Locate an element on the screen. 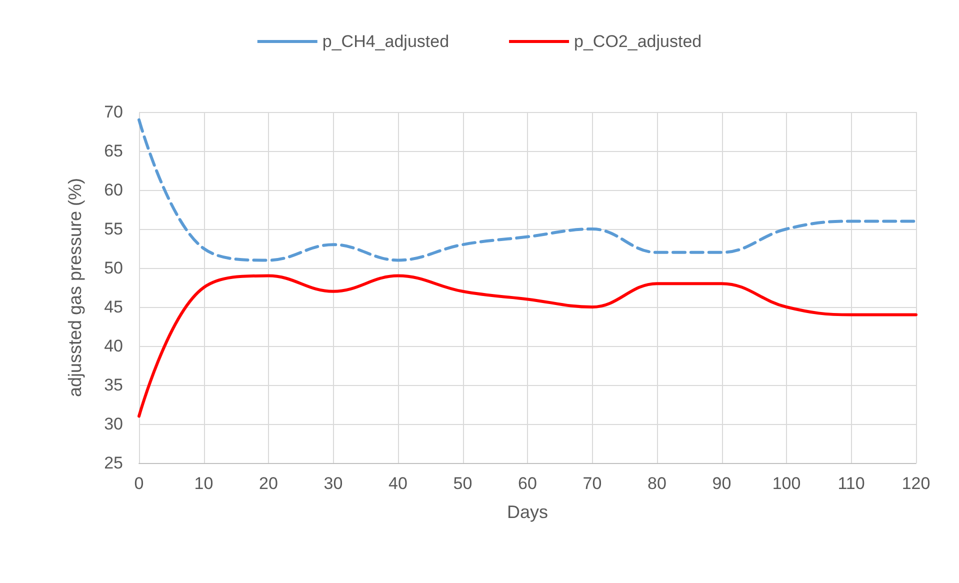 The width and height of the screenshot is (959, 583). x-tick-label: 0 is located at coordinates (139, 483).